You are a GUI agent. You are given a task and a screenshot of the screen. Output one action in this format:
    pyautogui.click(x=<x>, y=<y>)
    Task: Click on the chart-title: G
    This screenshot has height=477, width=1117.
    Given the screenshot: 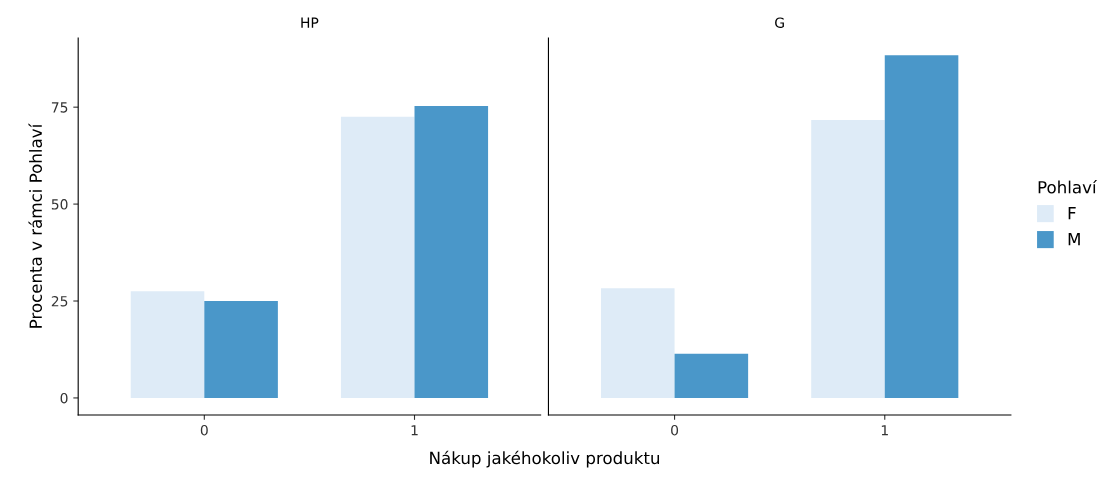 What is the action you would take?
    pyautogui.click(x=779, y=22)
    